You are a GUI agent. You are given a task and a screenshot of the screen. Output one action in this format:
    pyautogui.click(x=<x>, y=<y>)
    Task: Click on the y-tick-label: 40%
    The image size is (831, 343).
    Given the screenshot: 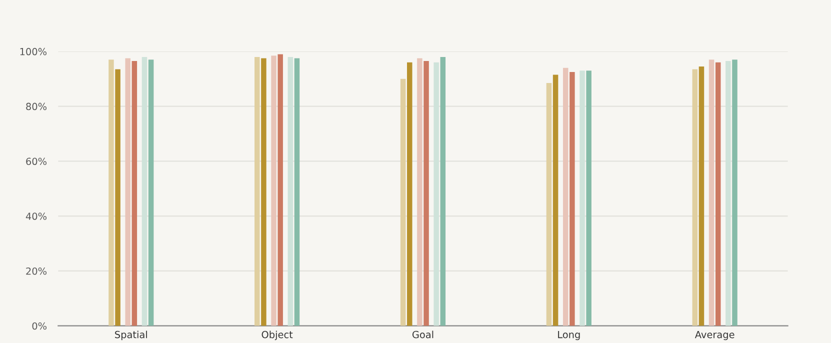 What is the action you would take?
    pyautogui.click(x=36, y=216)
    